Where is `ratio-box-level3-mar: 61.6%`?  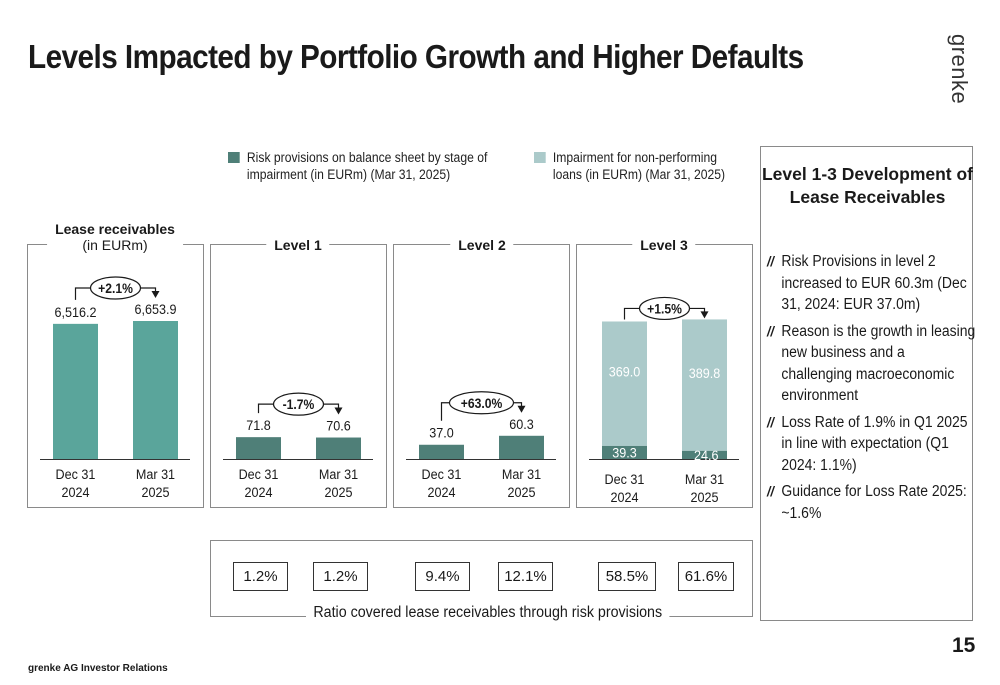 ratio-box-level3-mar: 61.6% is located at coordinates (706, 576).